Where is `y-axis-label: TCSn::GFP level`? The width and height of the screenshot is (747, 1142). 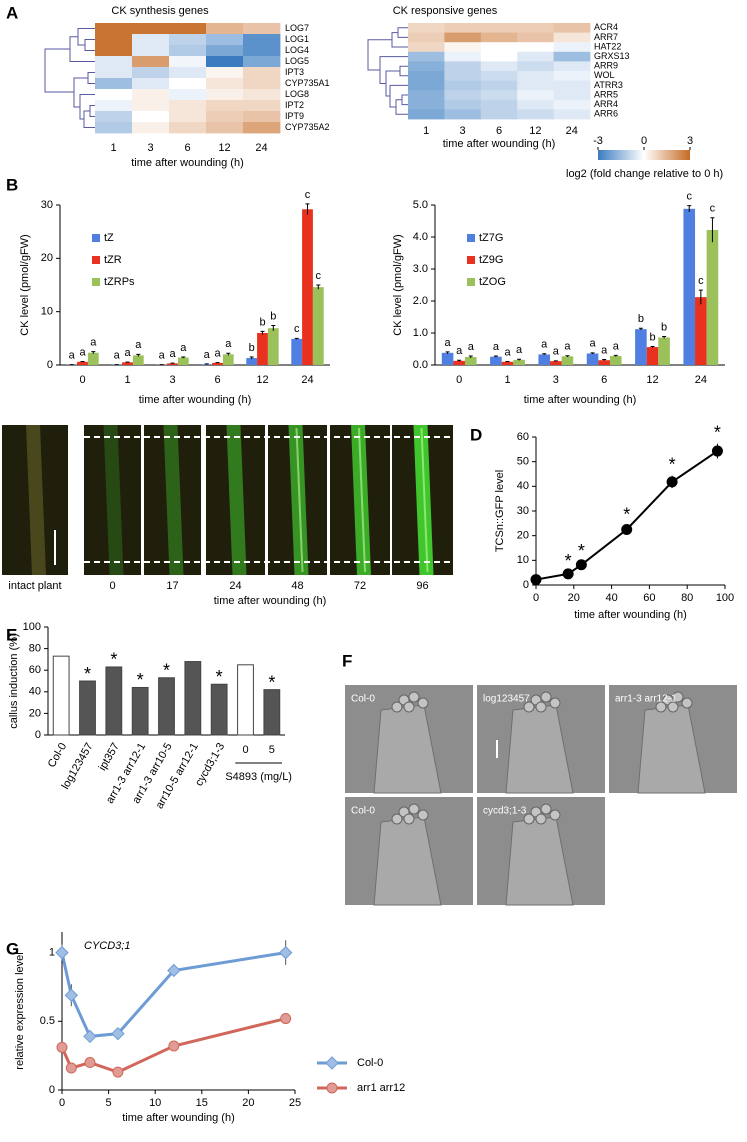 y-axis-label: TCSn::GFP level is located at coordinates (500, 511).